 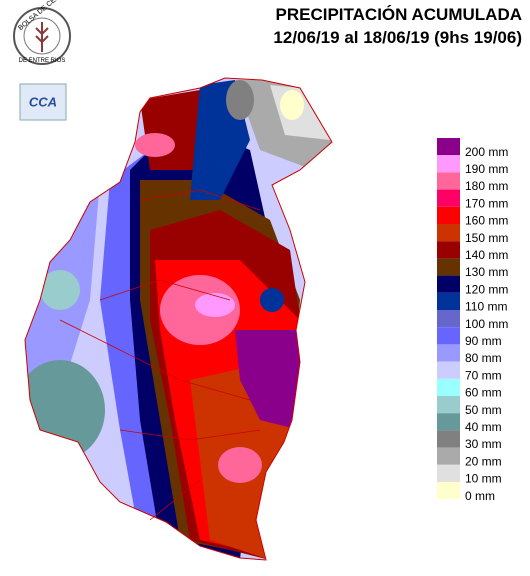 I want to click on legend-label: 140 mm, so click(x=486, y=255).